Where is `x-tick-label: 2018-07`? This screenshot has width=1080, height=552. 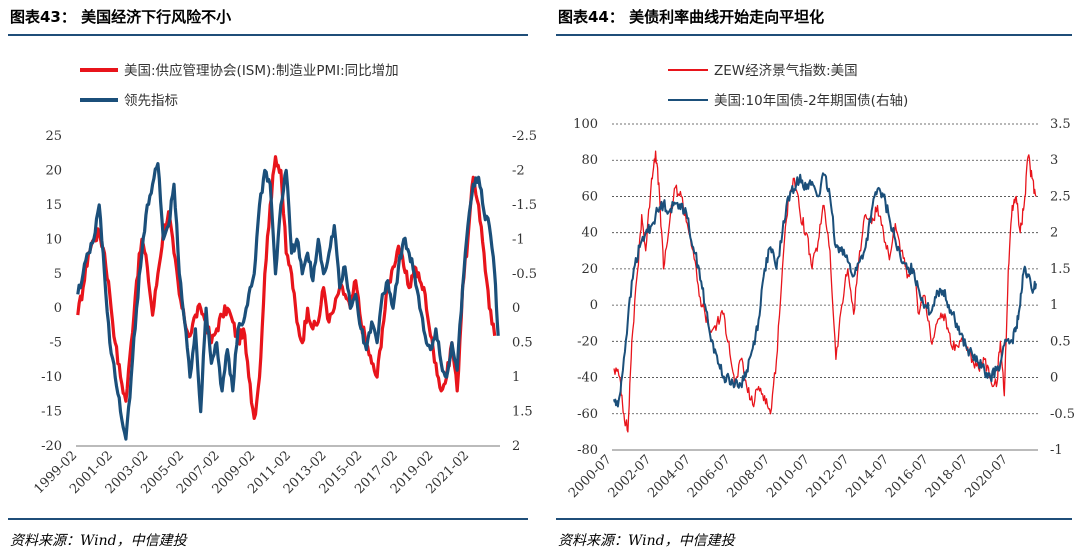
x-tick-label: 2018-07 is located at coordinates (947, 476).